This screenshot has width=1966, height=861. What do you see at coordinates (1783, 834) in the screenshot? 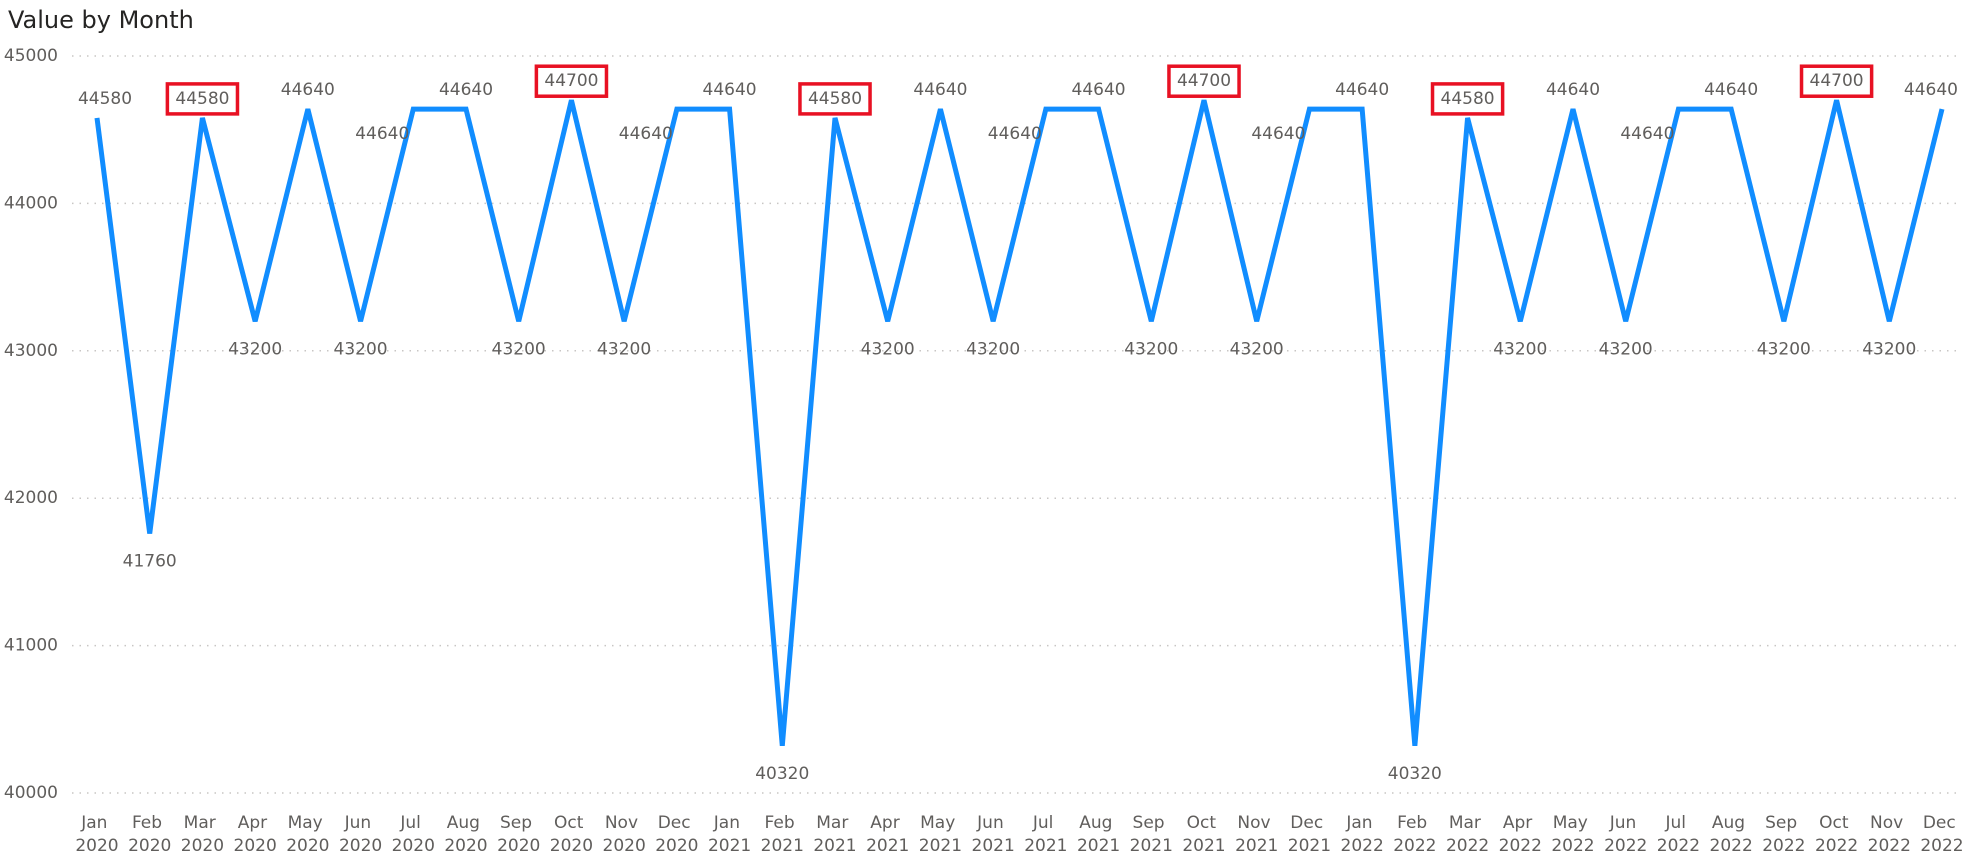
I see `x-tick-label: Sep 2022` at bounding box center [1783, 834].